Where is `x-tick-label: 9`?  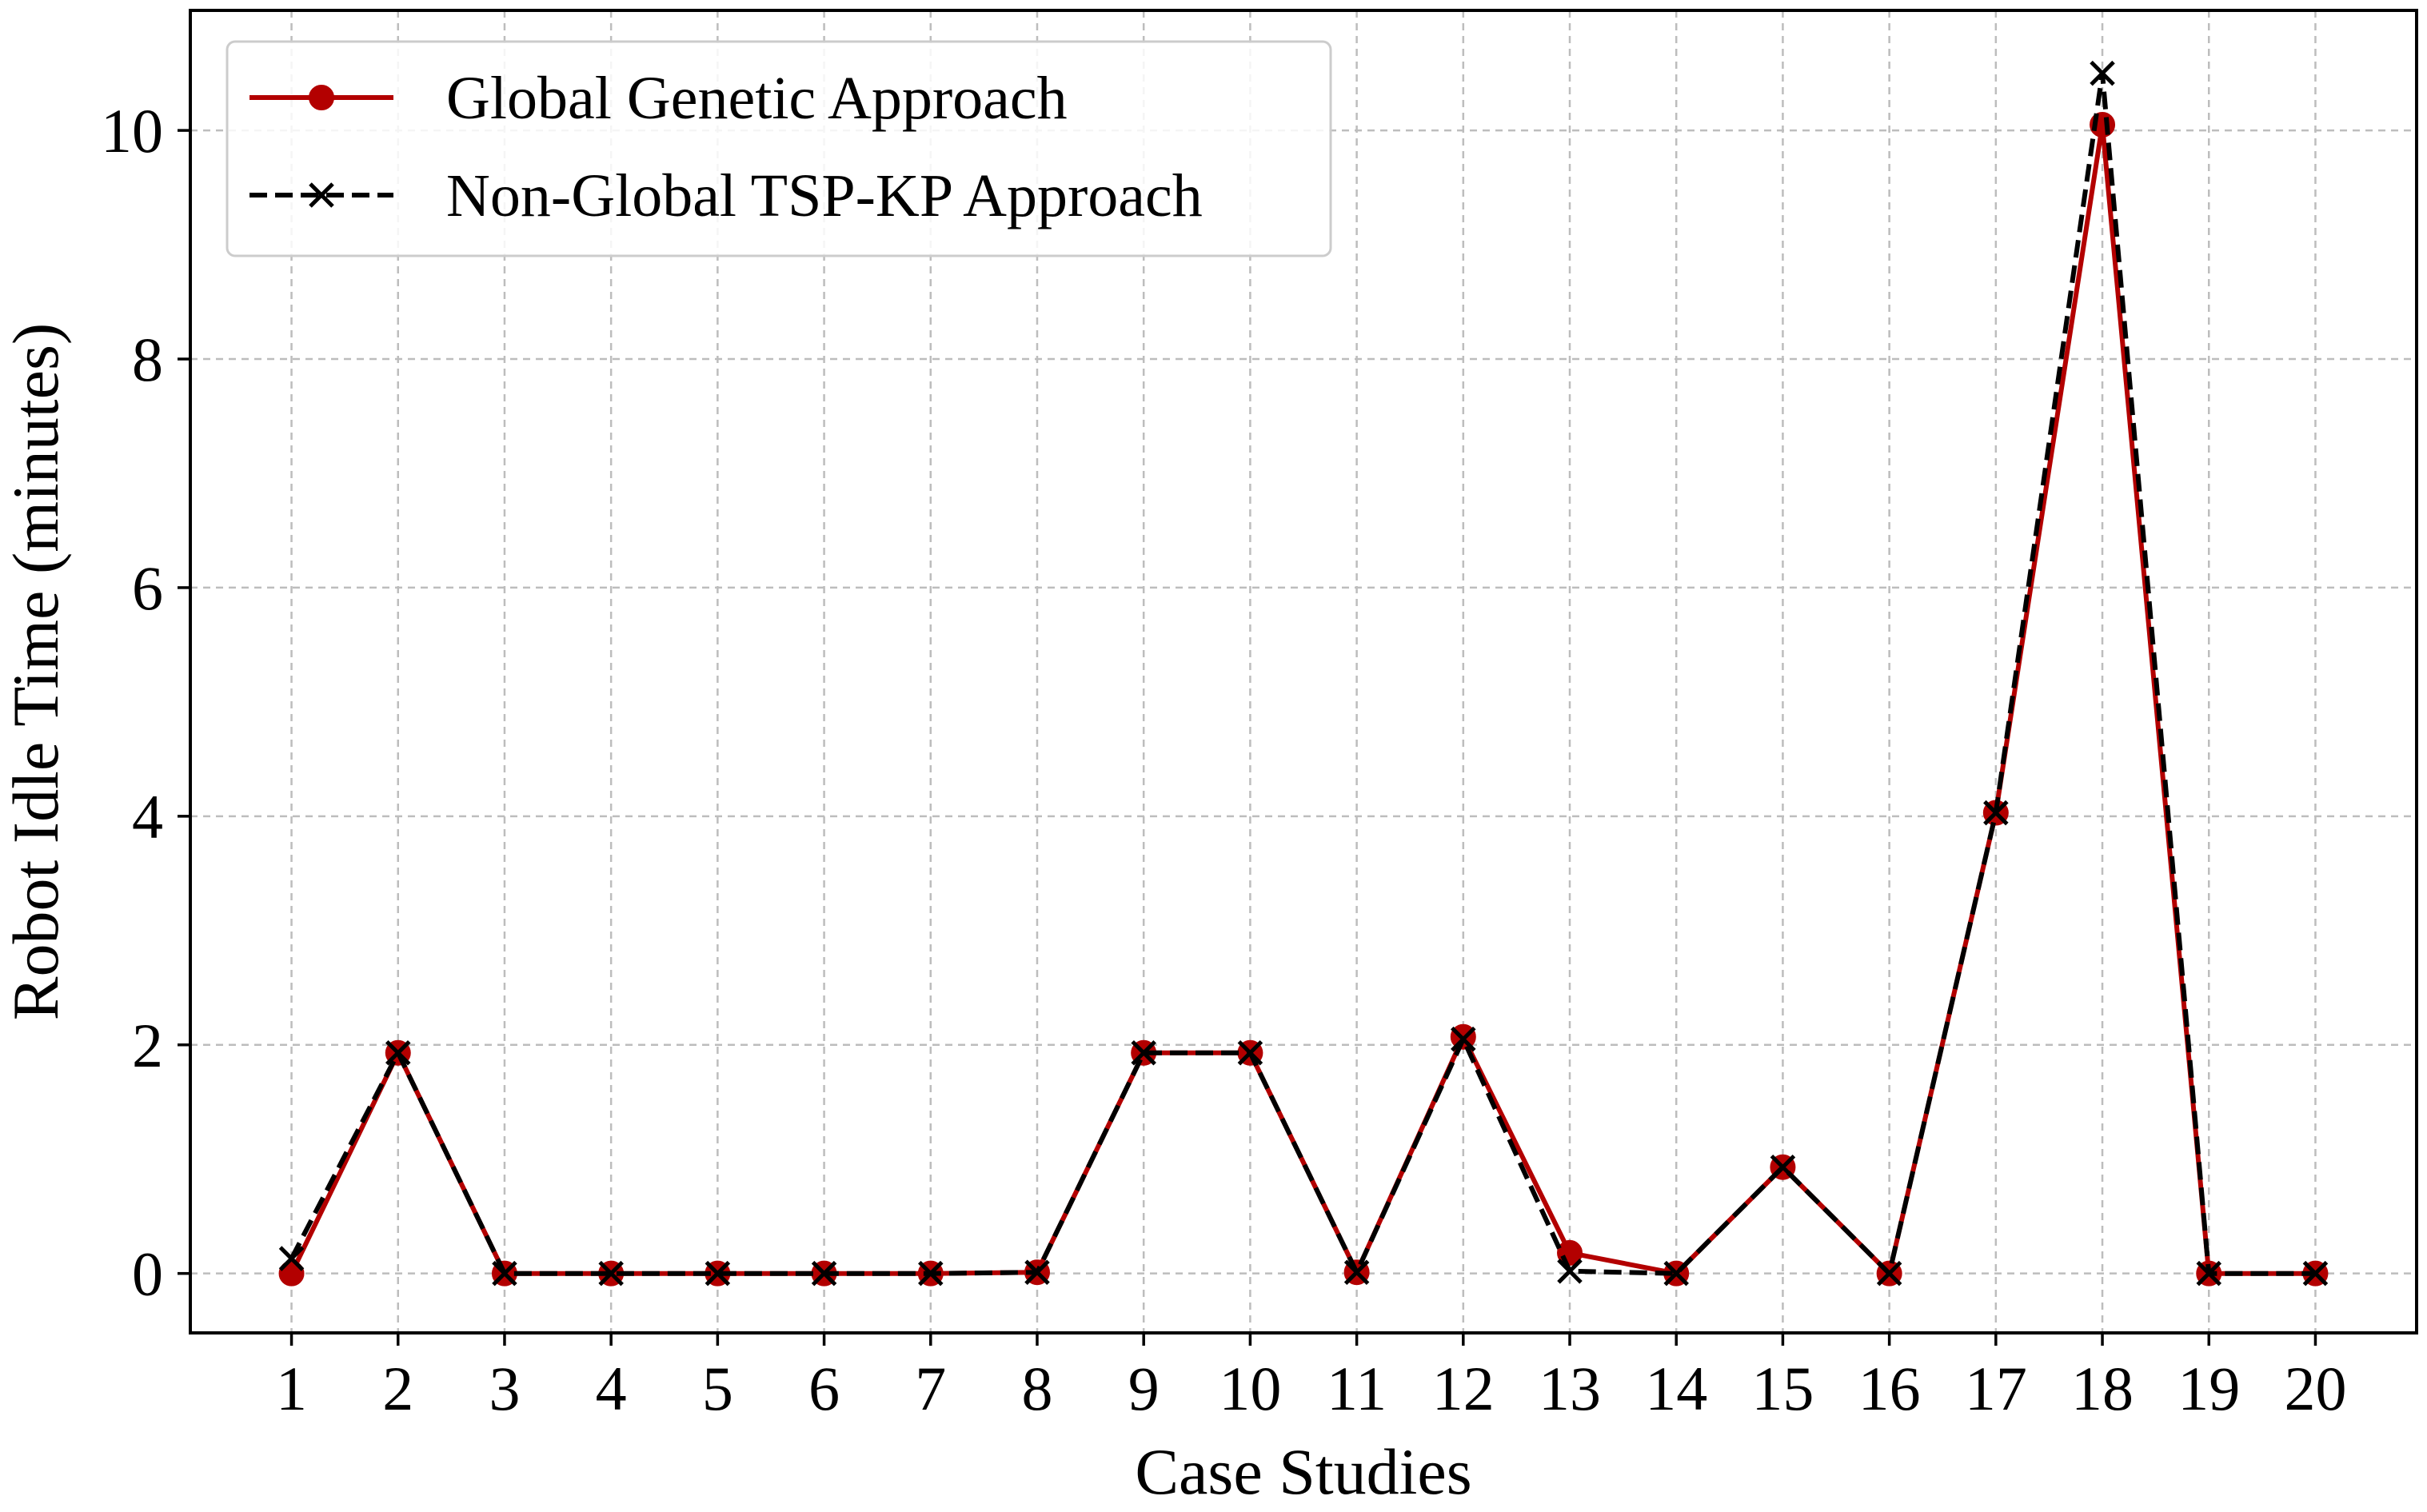
x-tick-label: 9 is located at coordinates (1144, 1388).